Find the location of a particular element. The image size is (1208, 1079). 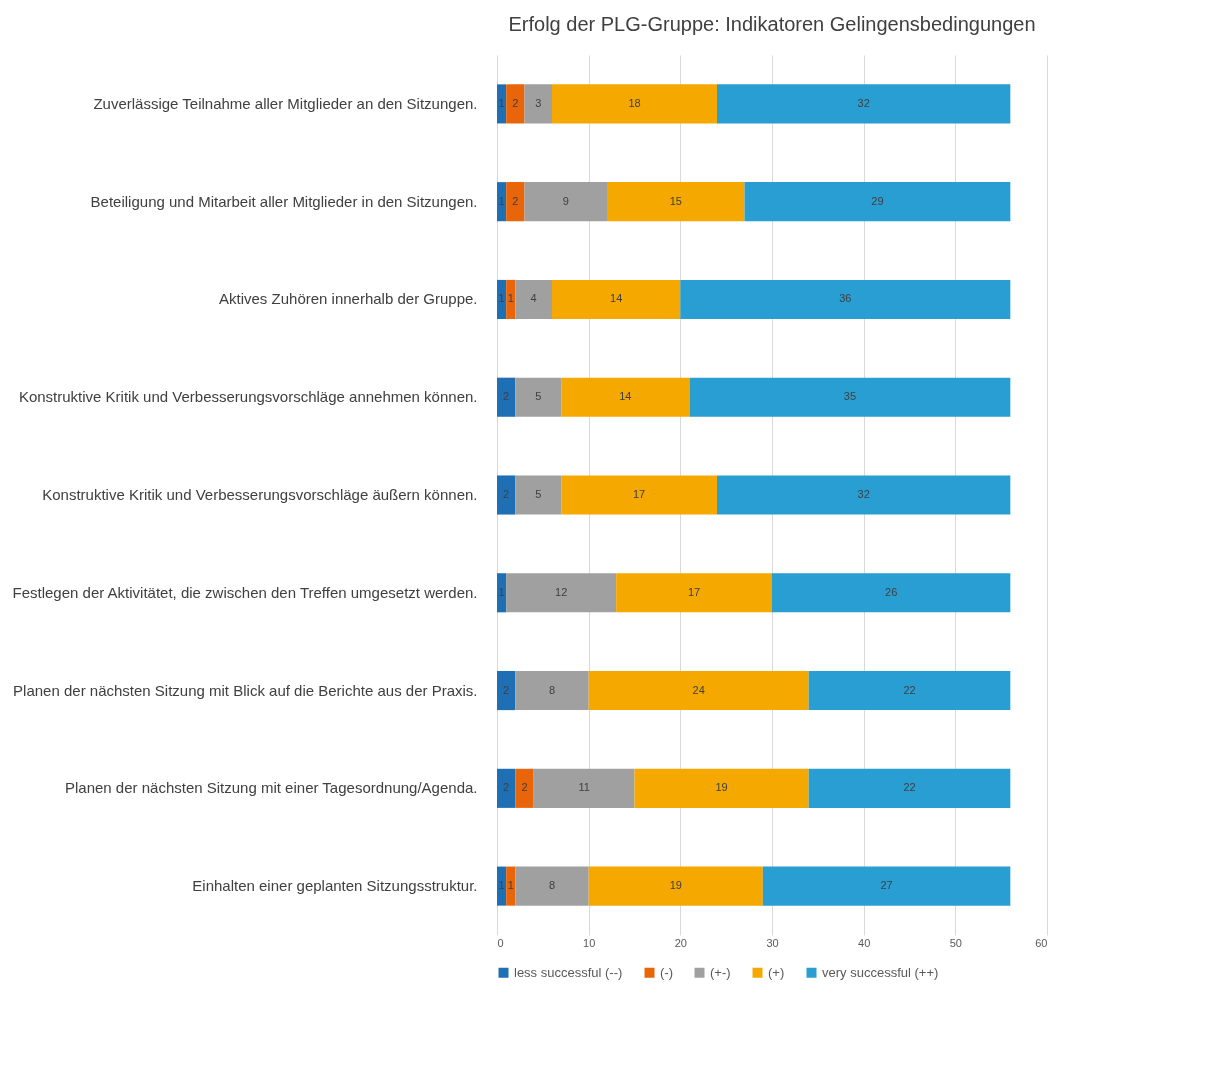

x-tick-label: 40 is located at coordinates (864, 942).